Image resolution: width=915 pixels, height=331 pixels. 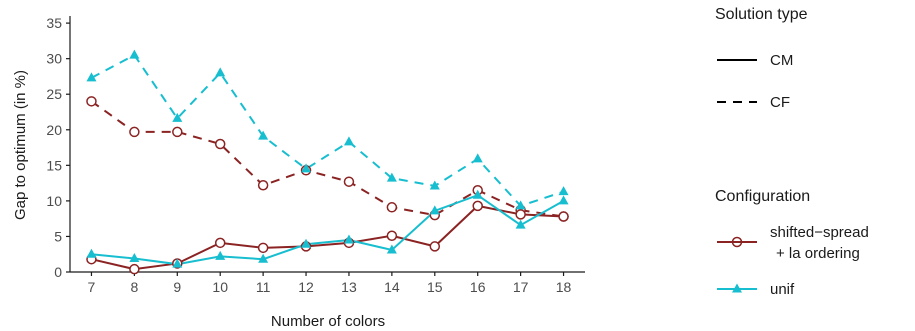 I want to click on legend-cm-label: CM, so click(x=781, y=60).